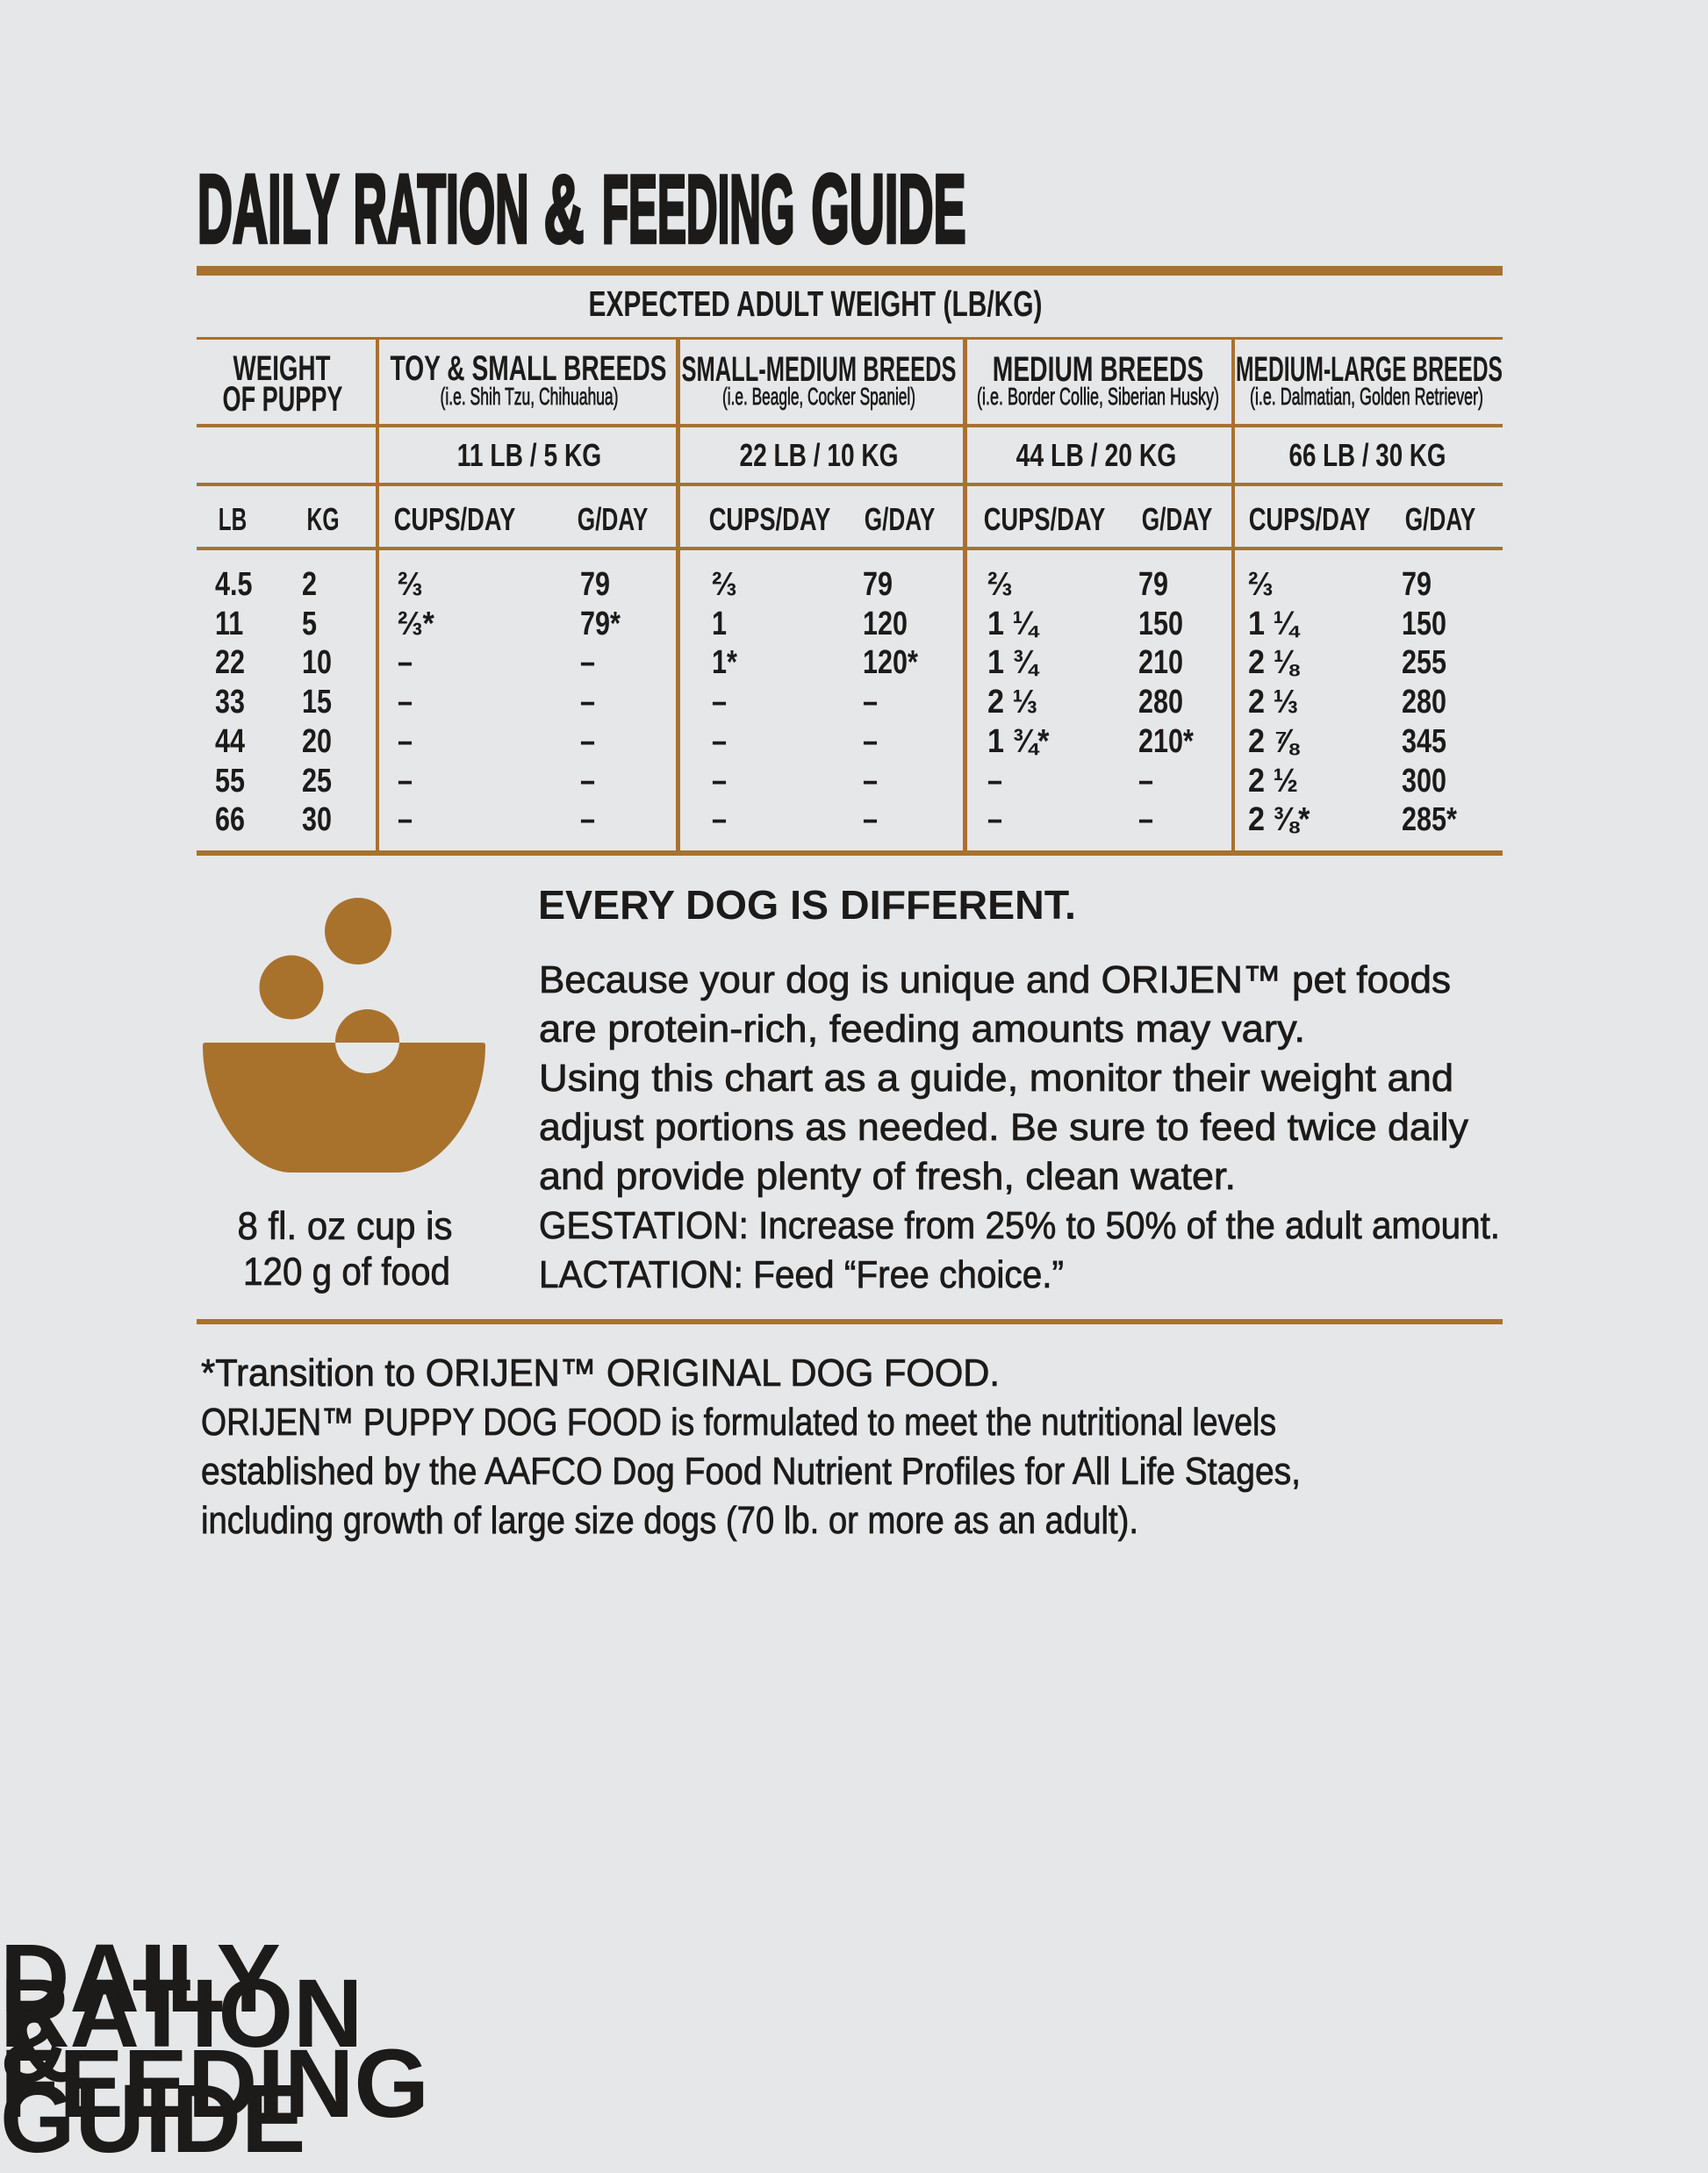 This screenshot has height=2173, width=1708. Describe the element at coordinates (268, 208) in the screenshot. I see `svg-text: DAILY` at that location.